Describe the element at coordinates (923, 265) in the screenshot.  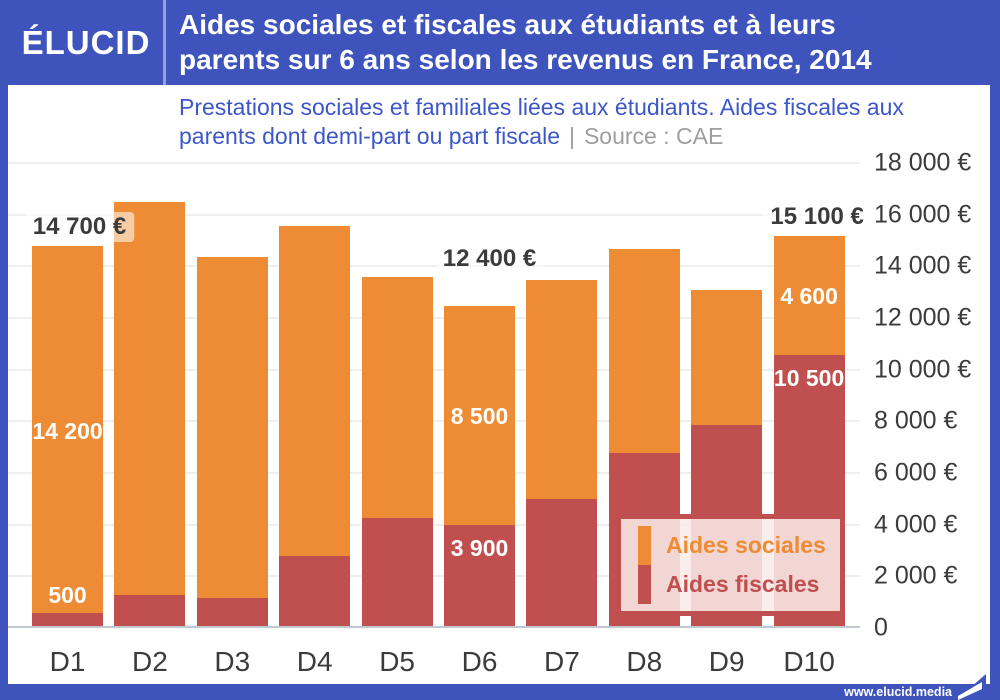
I see `y-tick-14000: 14 000 €` at that location.